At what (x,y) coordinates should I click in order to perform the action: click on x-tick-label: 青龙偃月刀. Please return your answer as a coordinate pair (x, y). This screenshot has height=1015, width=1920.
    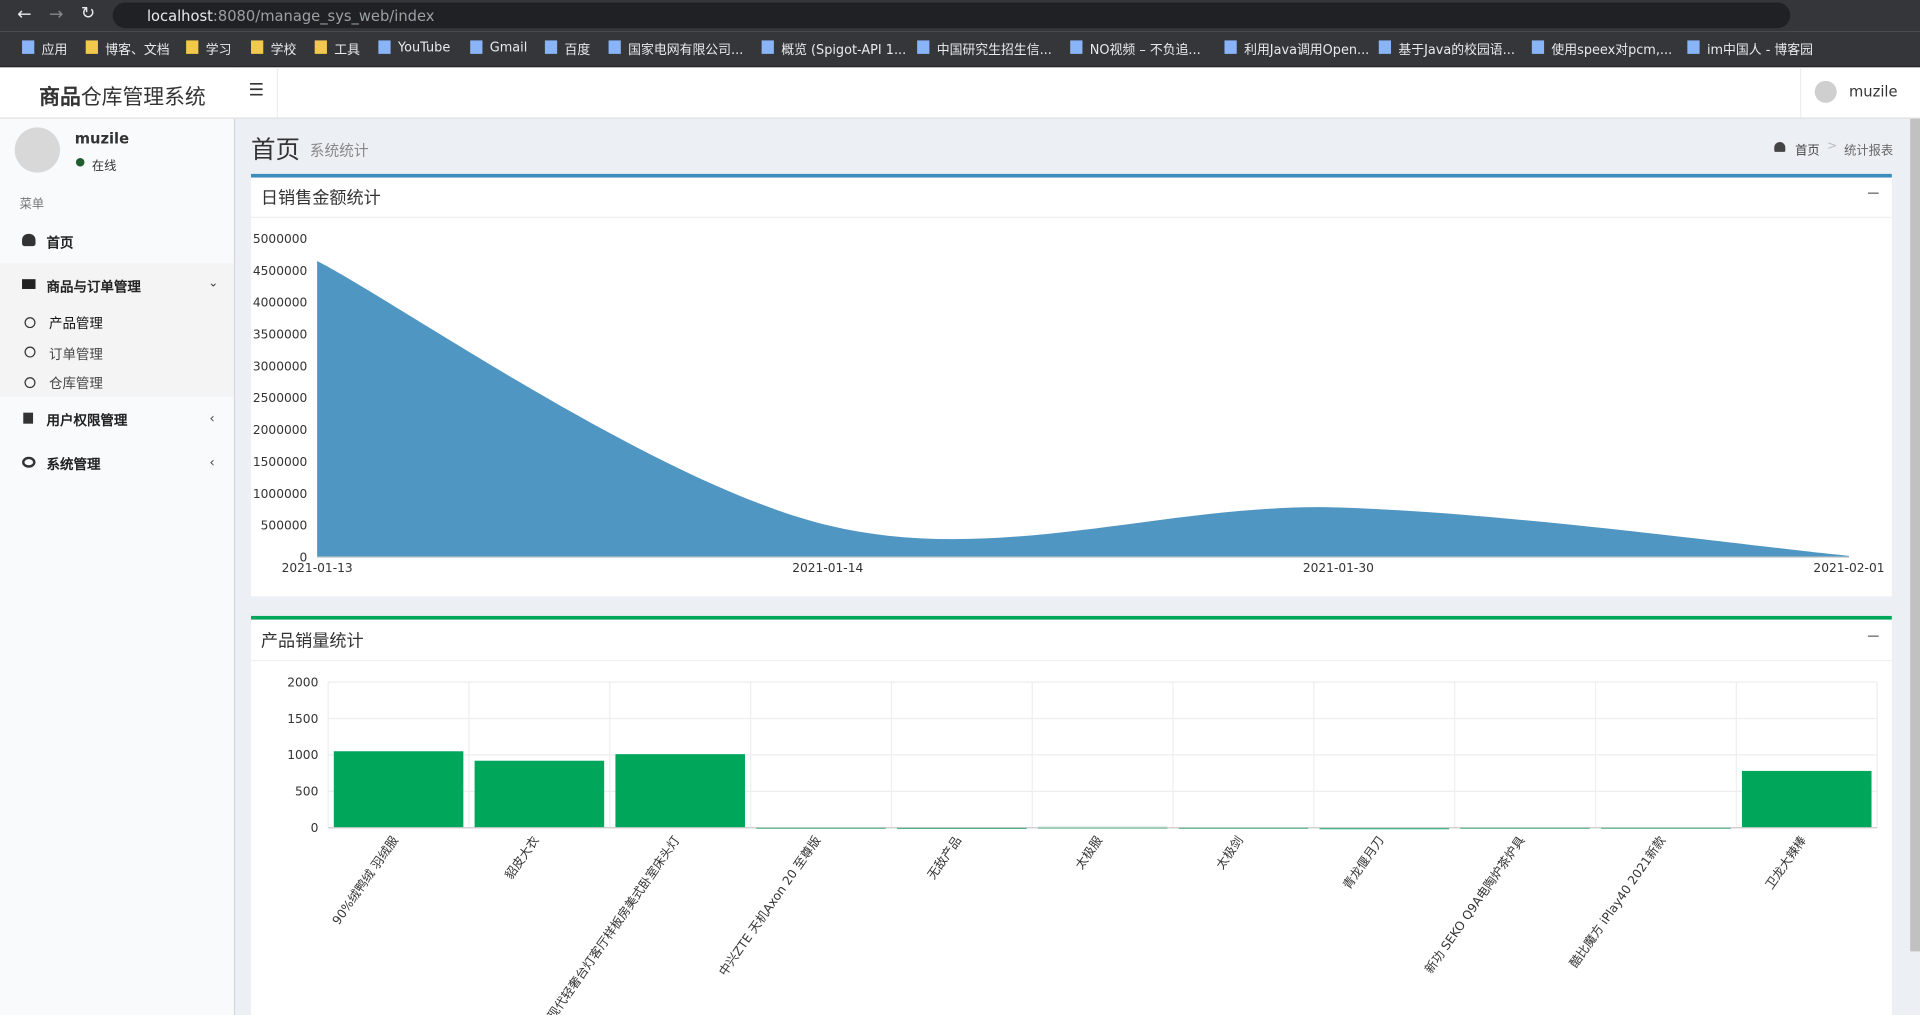
    Looking at the image, I should click on (1362, 862).